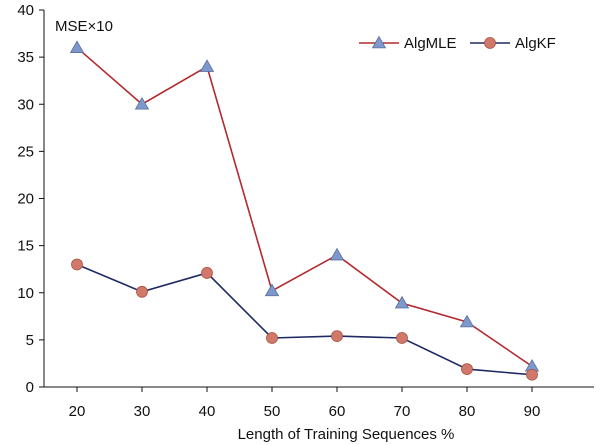  What do you see at coordinates (25, 151) in the screenshot?
I see `y-tick-label: 25` at bounding box center [25, 151].